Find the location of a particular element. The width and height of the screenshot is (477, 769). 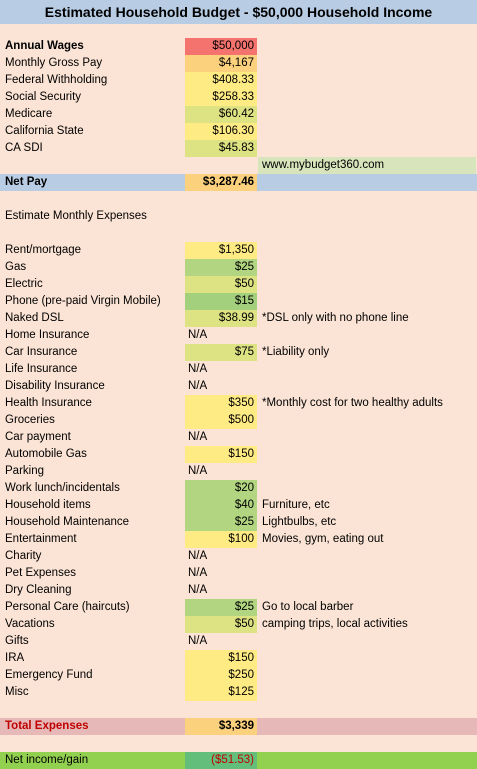

expense-note: Furniture, etc is located at coordinates (296, 505).